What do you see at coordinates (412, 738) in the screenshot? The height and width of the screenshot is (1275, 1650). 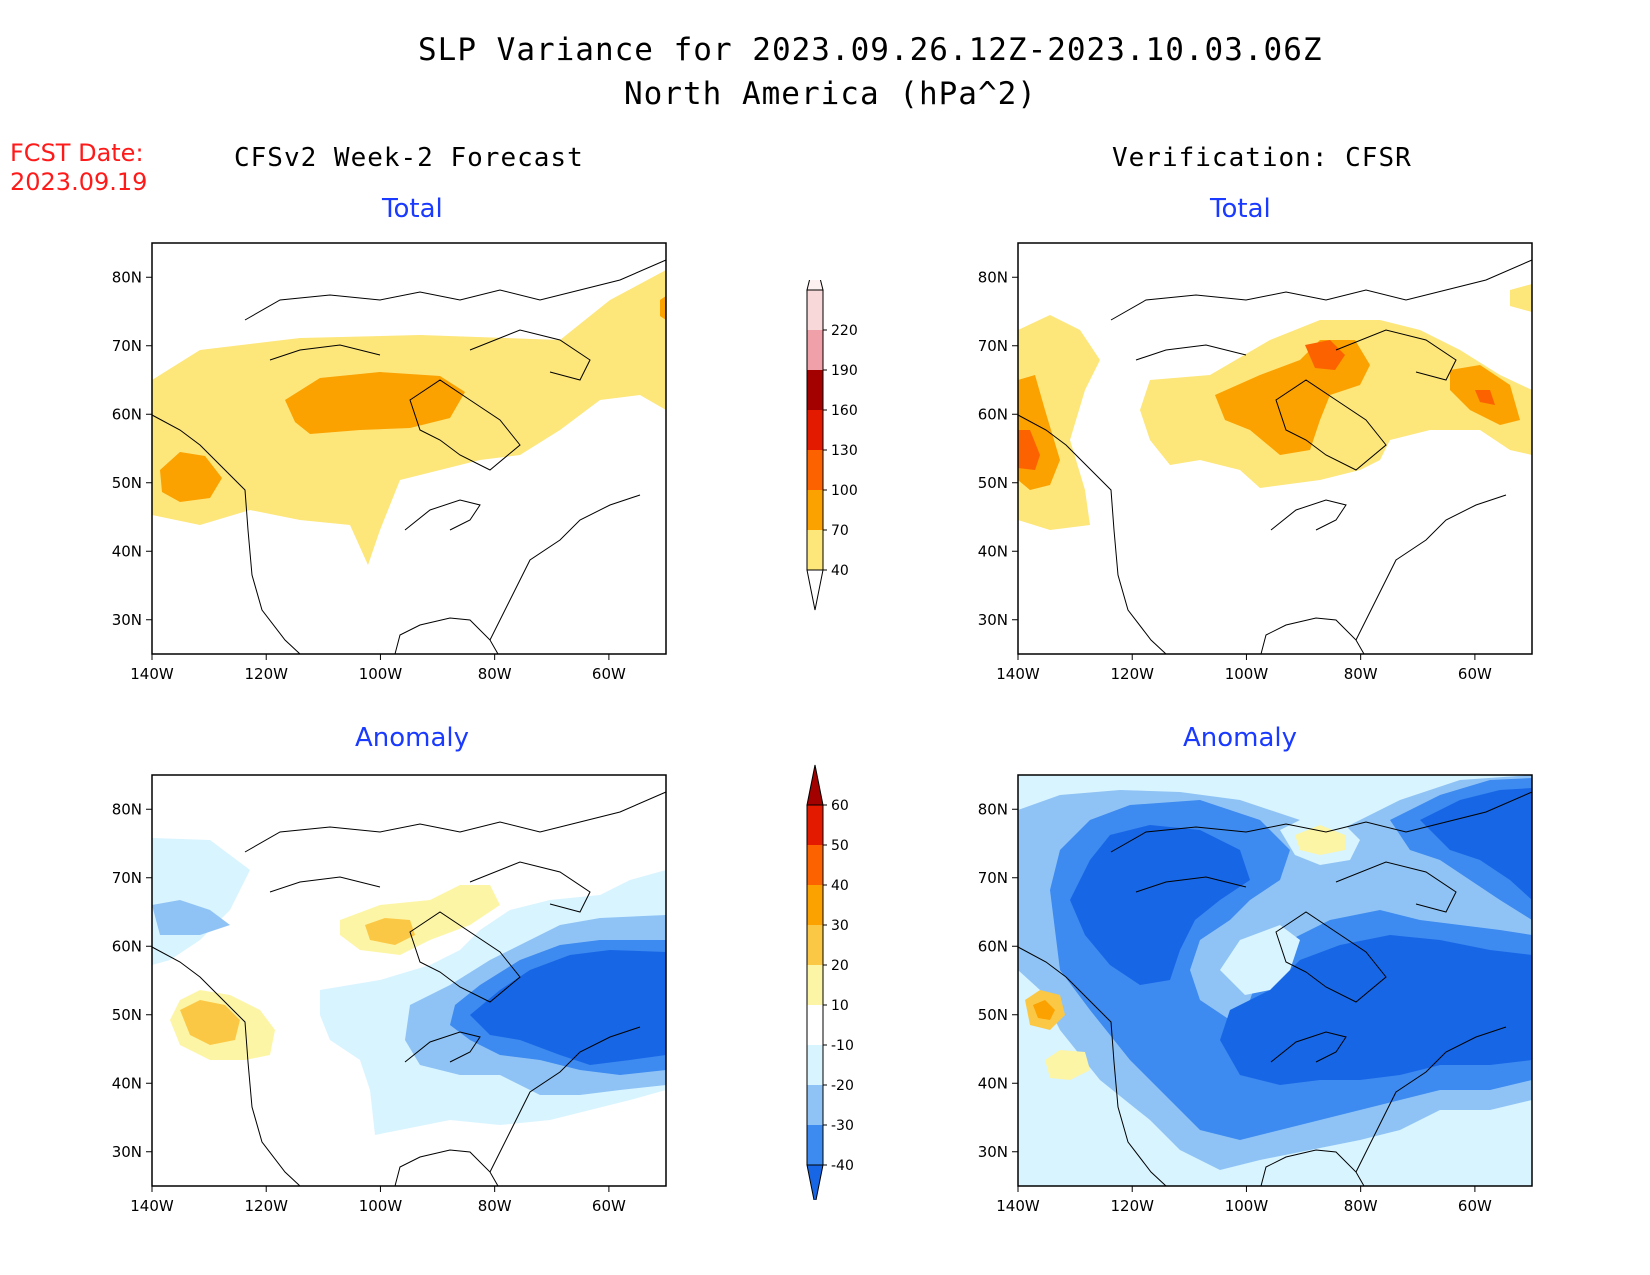 I see `panel-title-forecast-anomaly: Anomaly` at bounding box center [412, 738].